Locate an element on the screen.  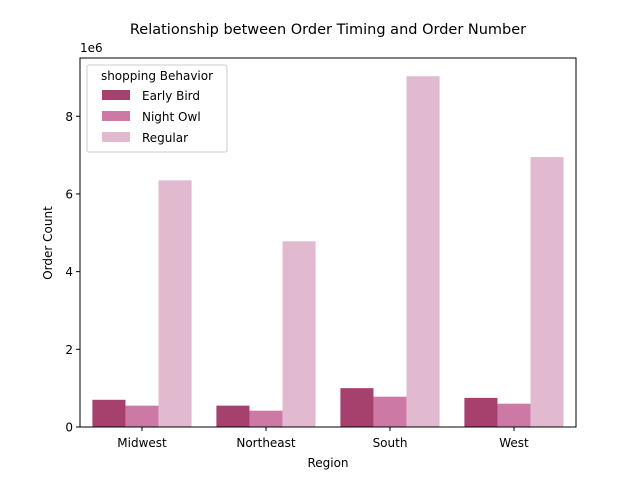
legend-label: Night Owl is located at coordinates (171, 117).